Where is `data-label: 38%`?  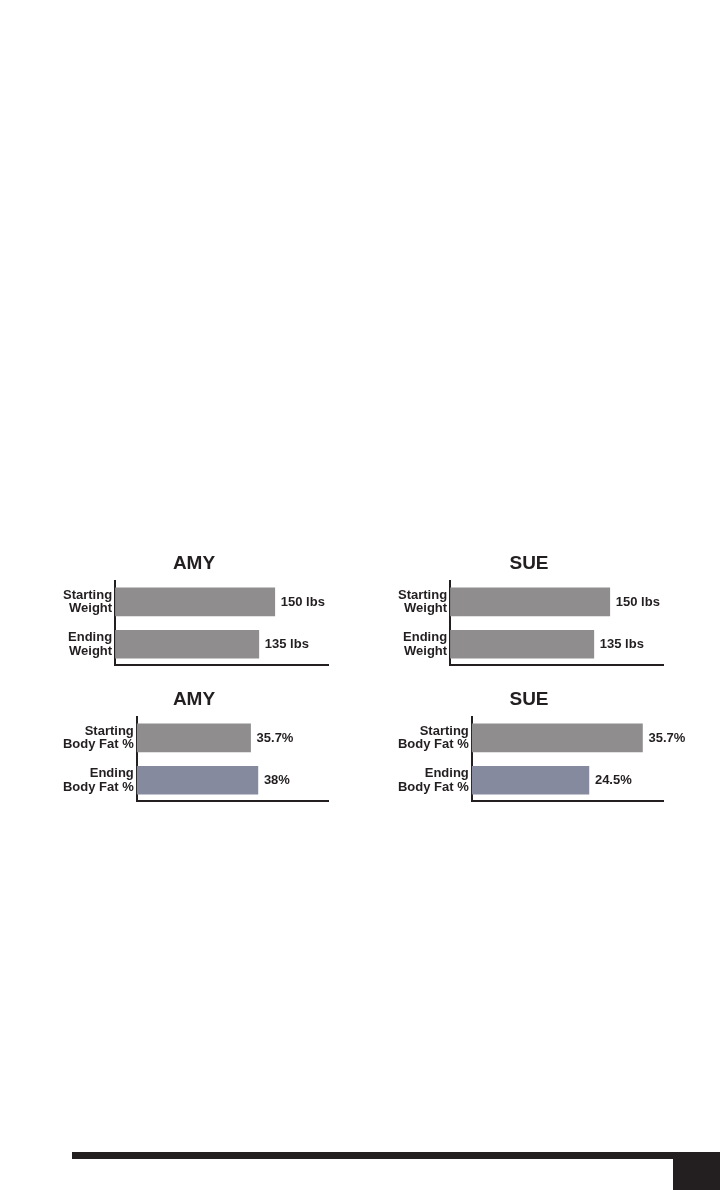
data-label: 38% is located at coordinates (277, 779).